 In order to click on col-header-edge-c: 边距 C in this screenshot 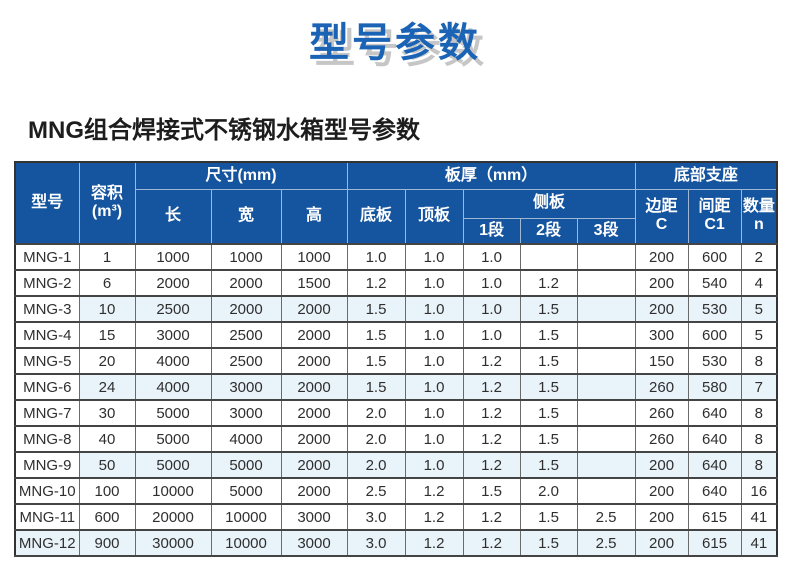, I will do `click(661, 216)`.